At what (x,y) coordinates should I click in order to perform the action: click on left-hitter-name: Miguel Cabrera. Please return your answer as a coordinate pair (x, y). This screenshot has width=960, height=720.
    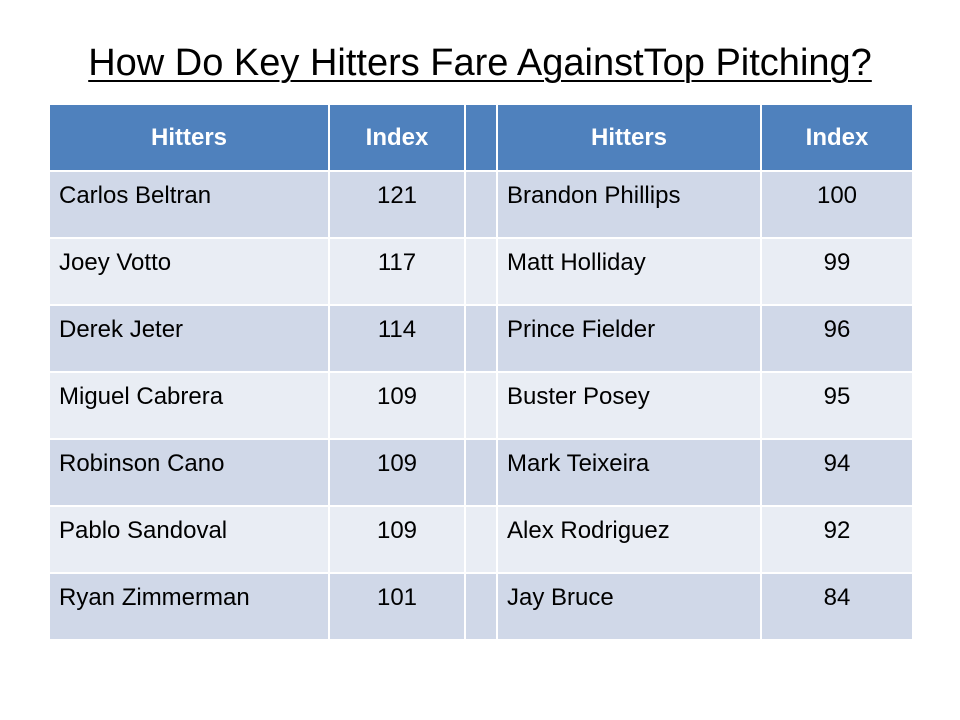
    Looking at the image, I should click on (189, 405).